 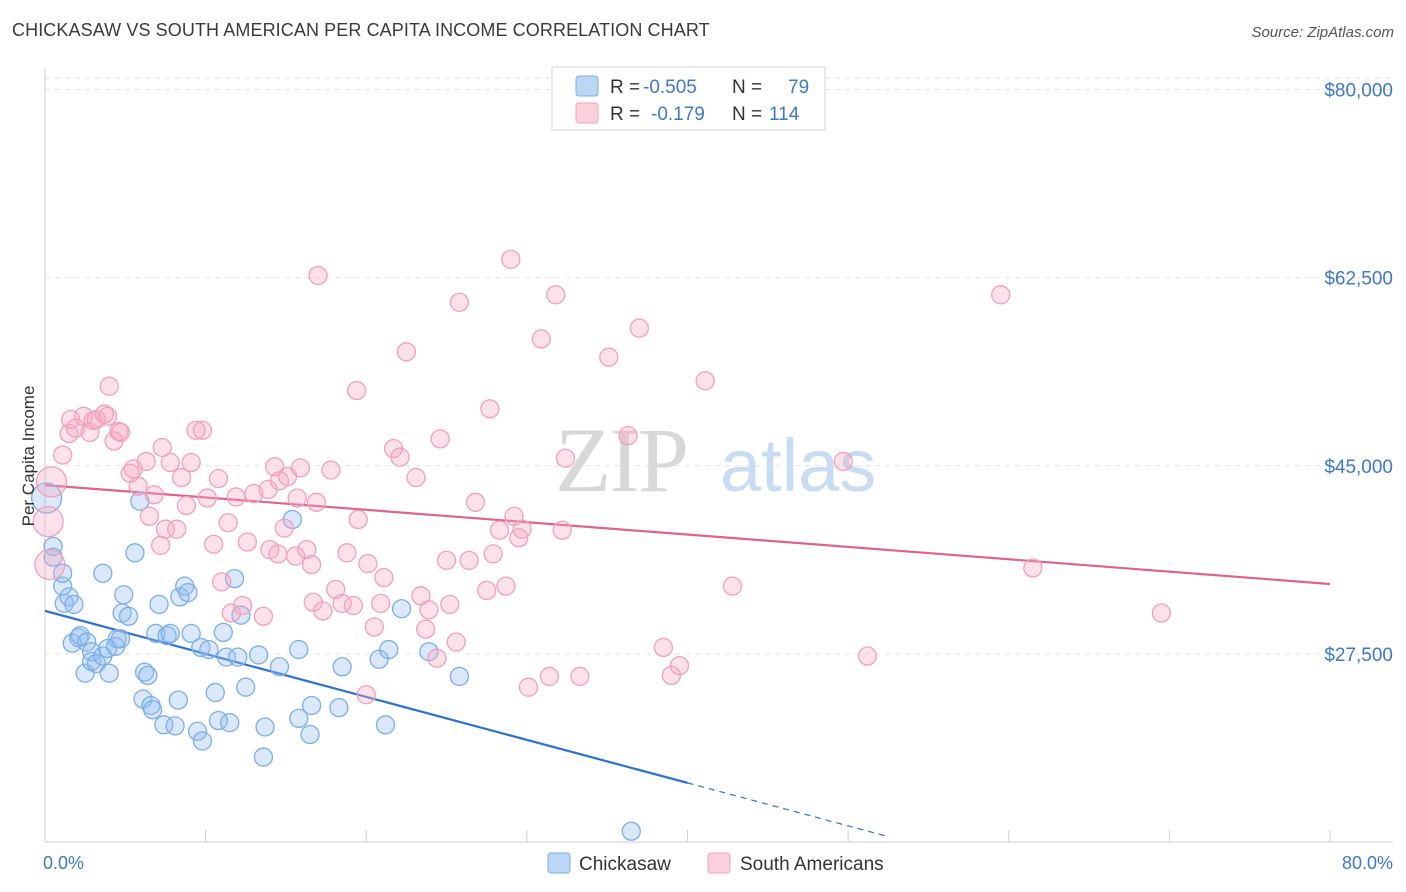 I want to click on y-tick-label-0: $27,500, so click(x=1358, y=655).